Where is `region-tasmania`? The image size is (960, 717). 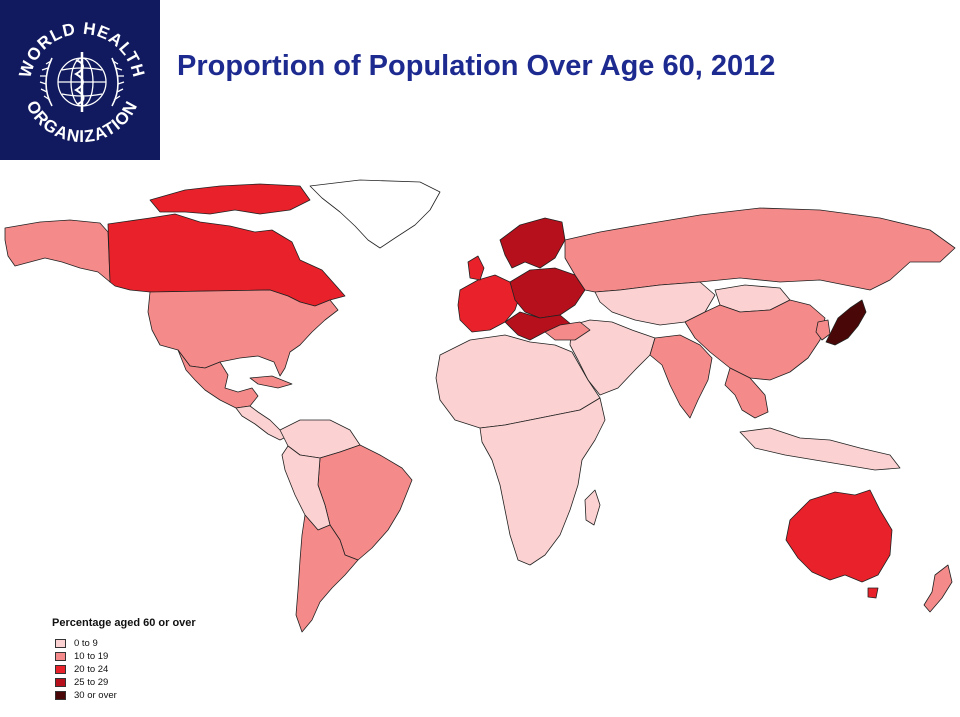
region-tasmania is located at coordinates (873, 593).